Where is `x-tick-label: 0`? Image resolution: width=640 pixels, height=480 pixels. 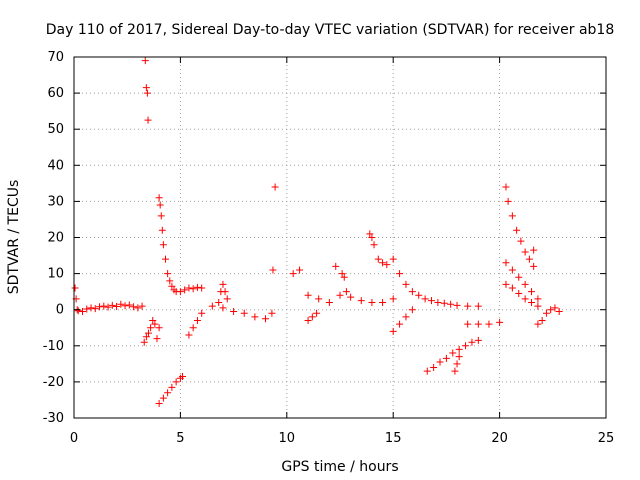
x-tick-label: 0 is located at coordinates (74, 438).